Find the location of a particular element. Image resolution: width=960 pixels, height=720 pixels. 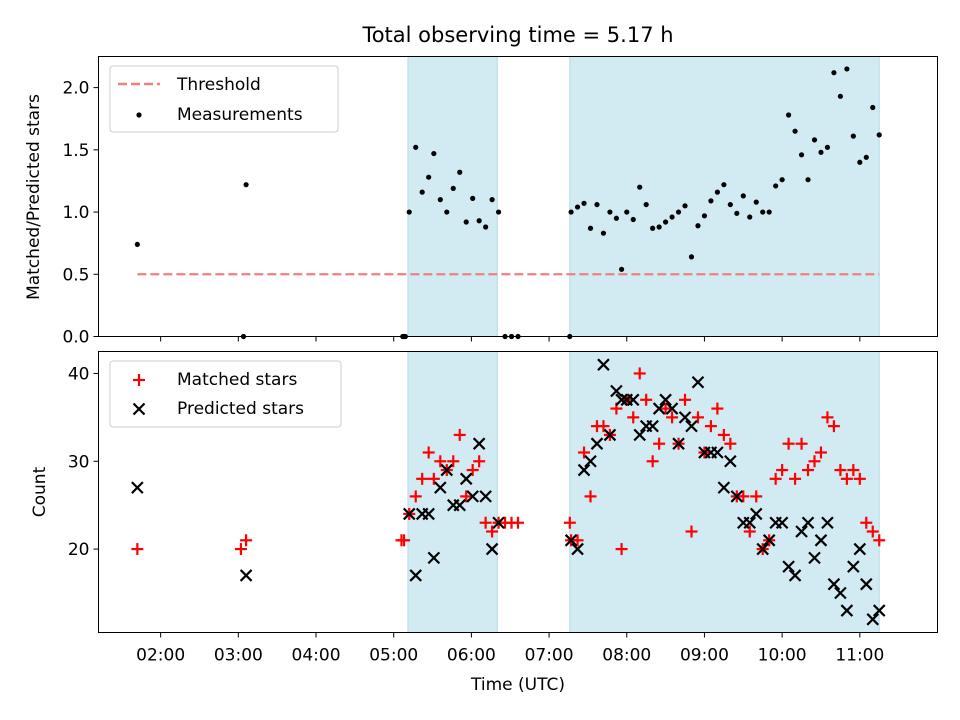

legend-predicted-swatch is located at coordinates (139, 409).